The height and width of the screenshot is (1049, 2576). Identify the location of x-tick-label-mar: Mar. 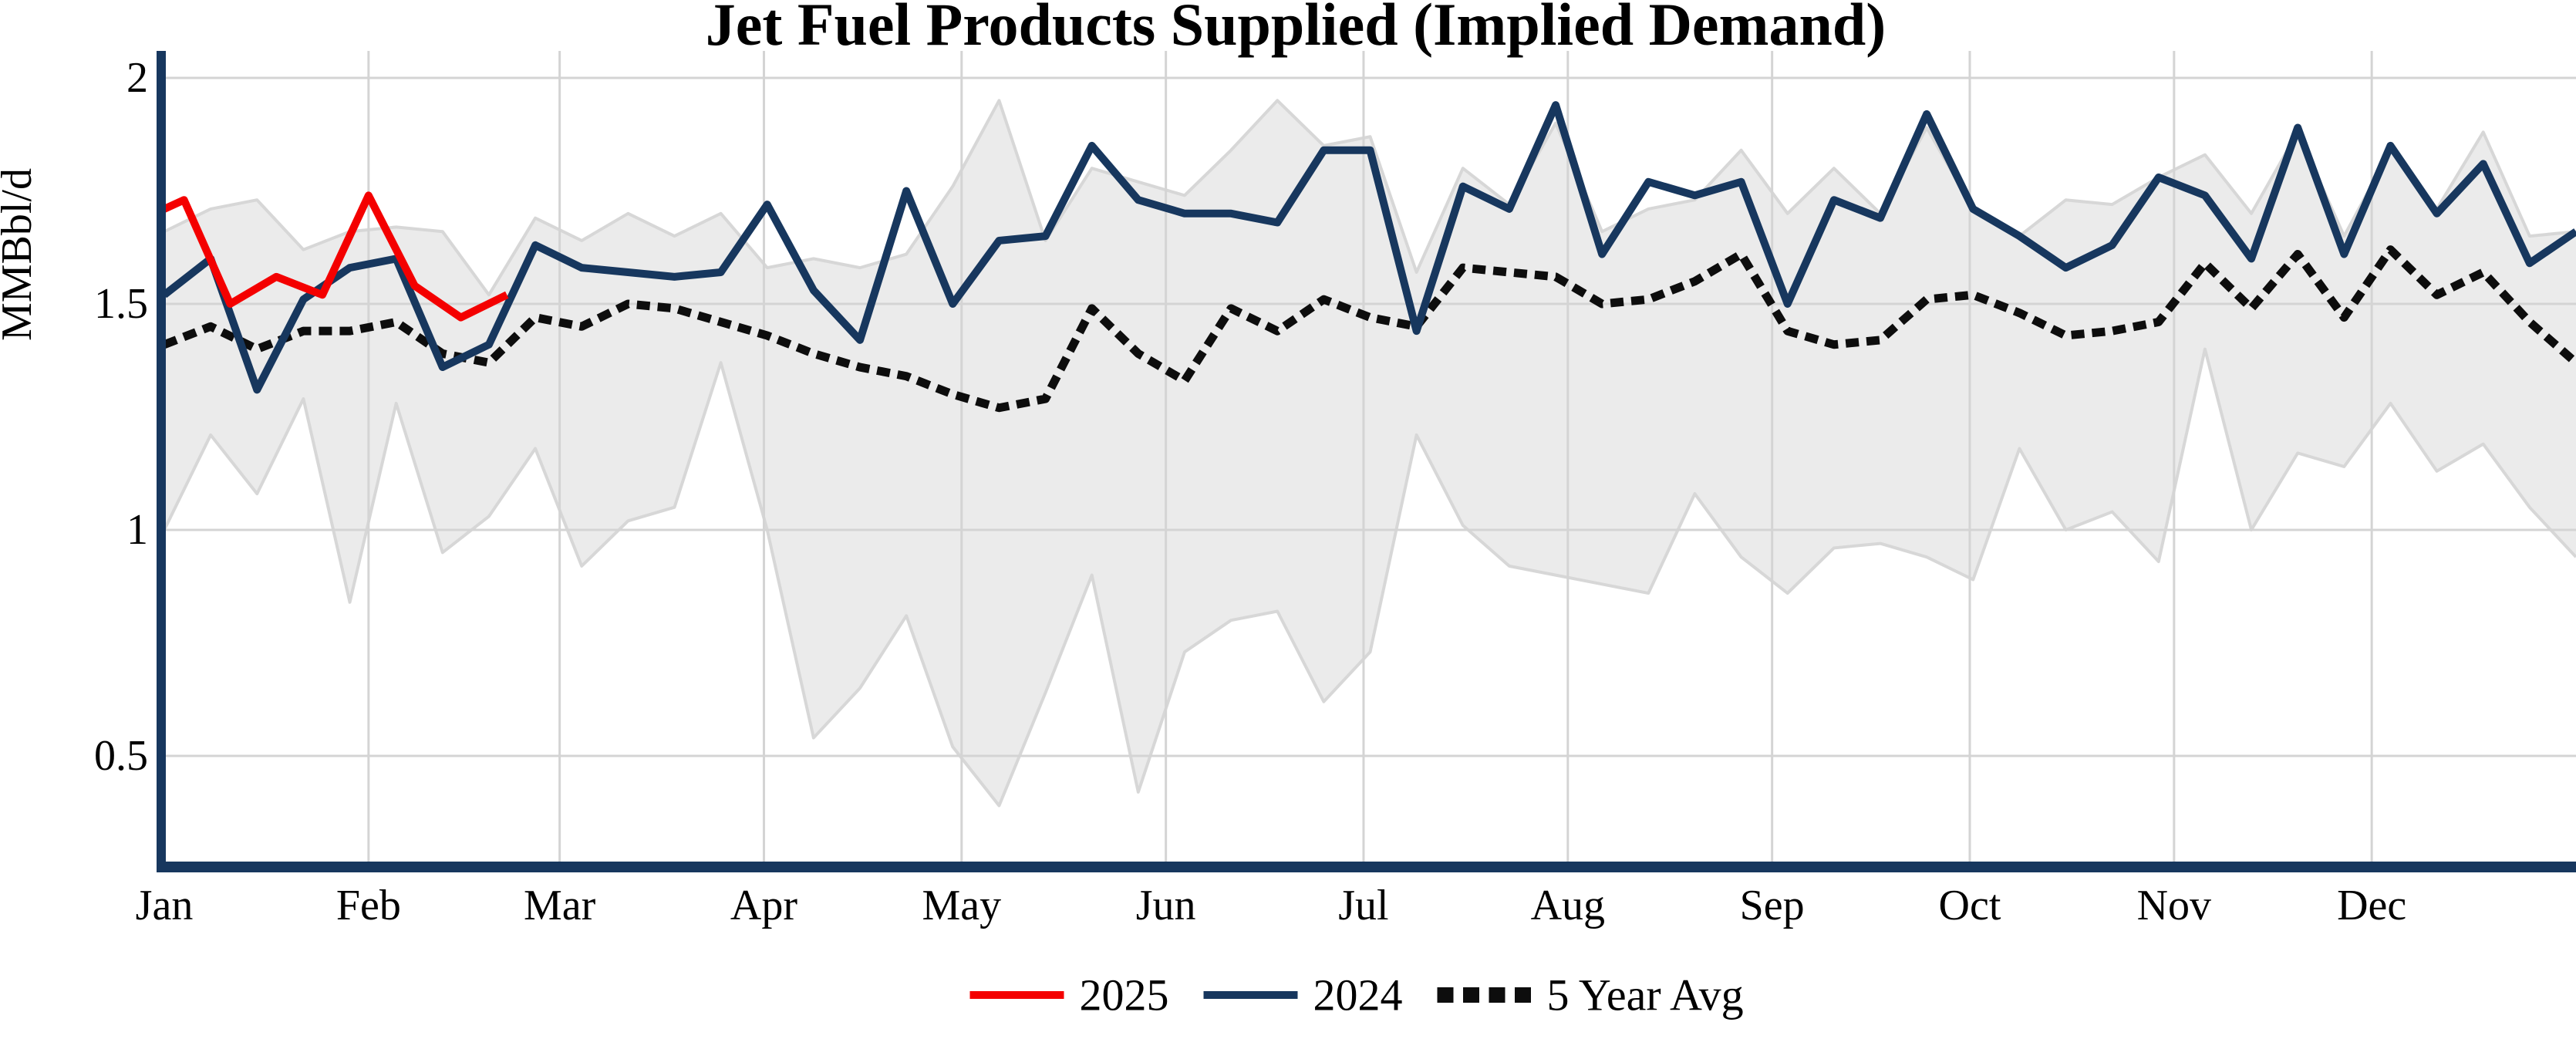
(560, 905).